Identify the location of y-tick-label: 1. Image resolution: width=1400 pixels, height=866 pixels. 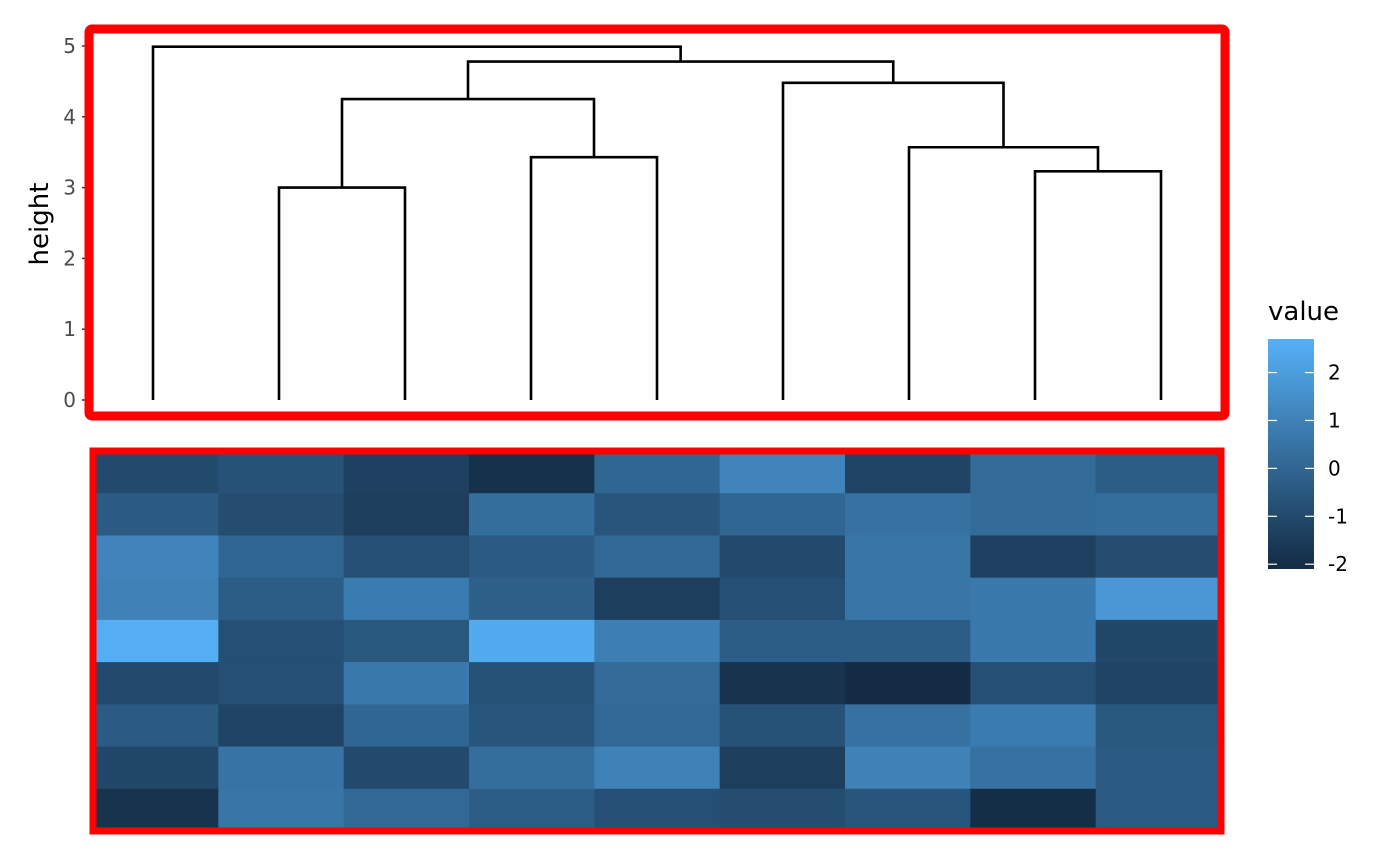
(69, 329).